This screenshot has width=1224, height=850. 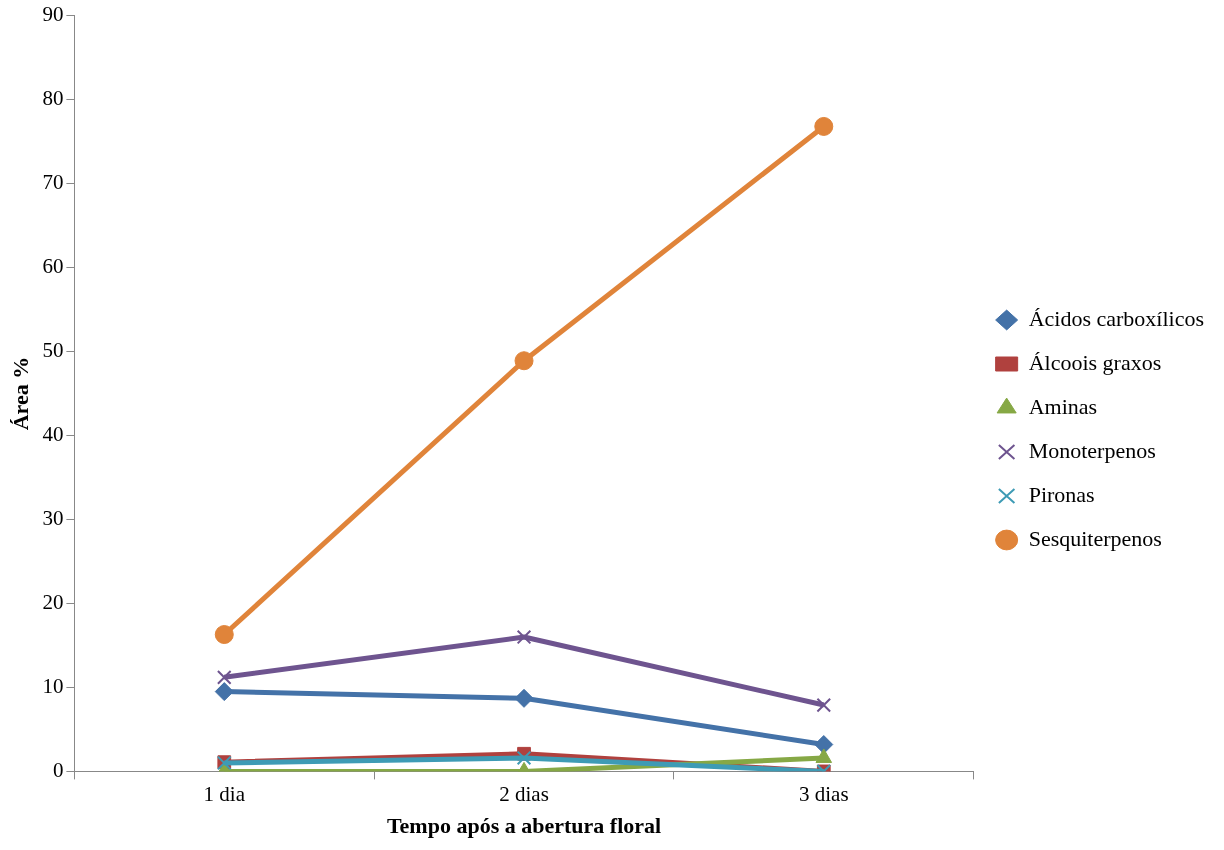 What do you see at coordinates (1063, 406) in the screenshot?
I see `legend-label: Aminas` at bounding box center [1063, 406].